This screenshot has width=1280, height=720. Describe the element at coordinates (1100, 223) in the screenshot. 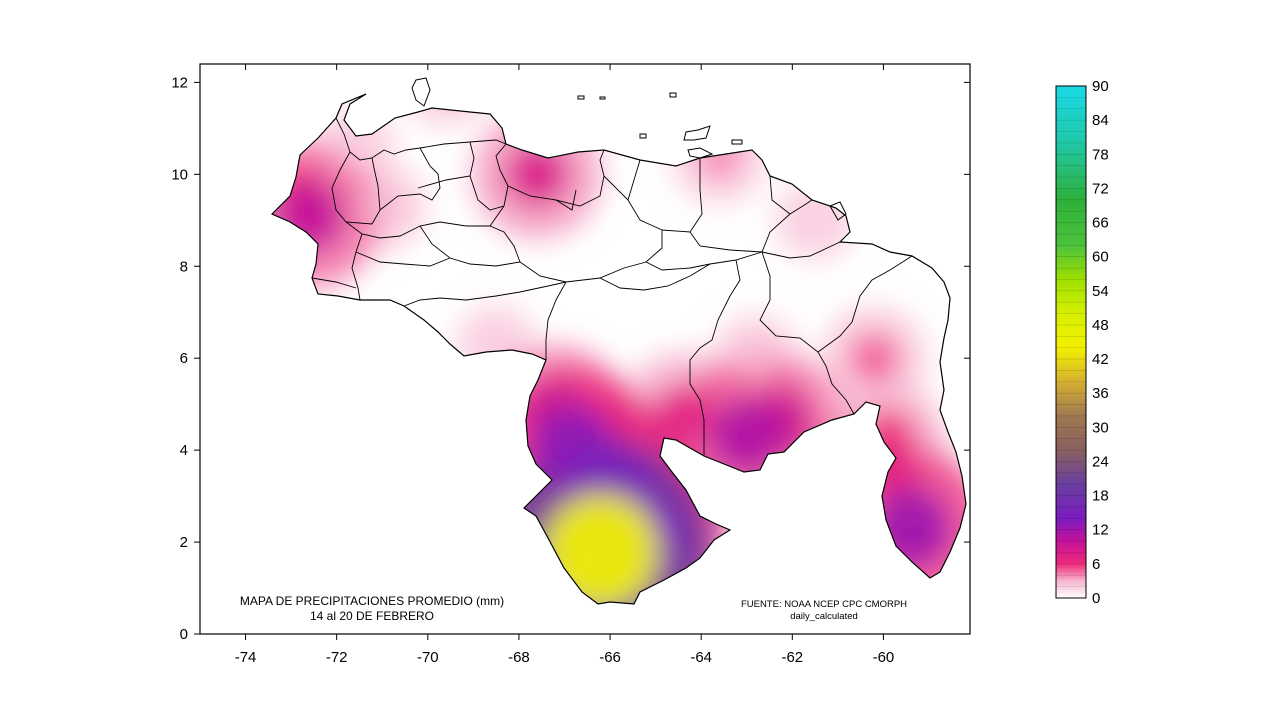

I see `colorbar-label: 66` at that location.